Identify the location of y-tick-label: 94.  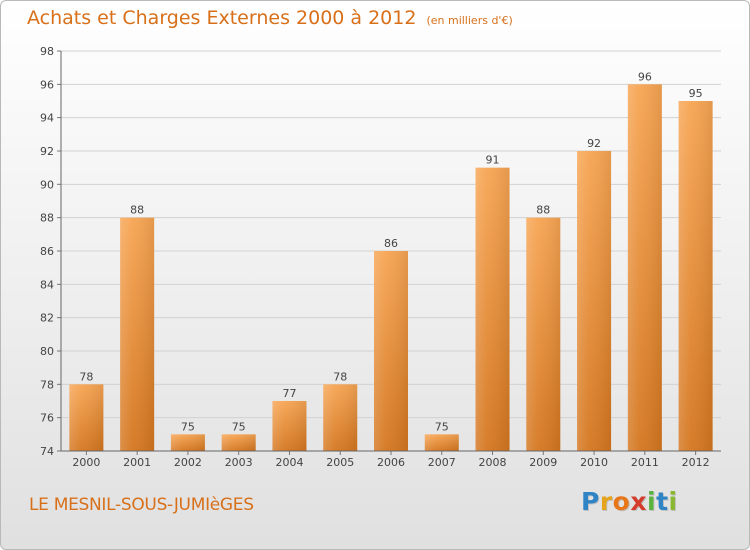
(47, 118).